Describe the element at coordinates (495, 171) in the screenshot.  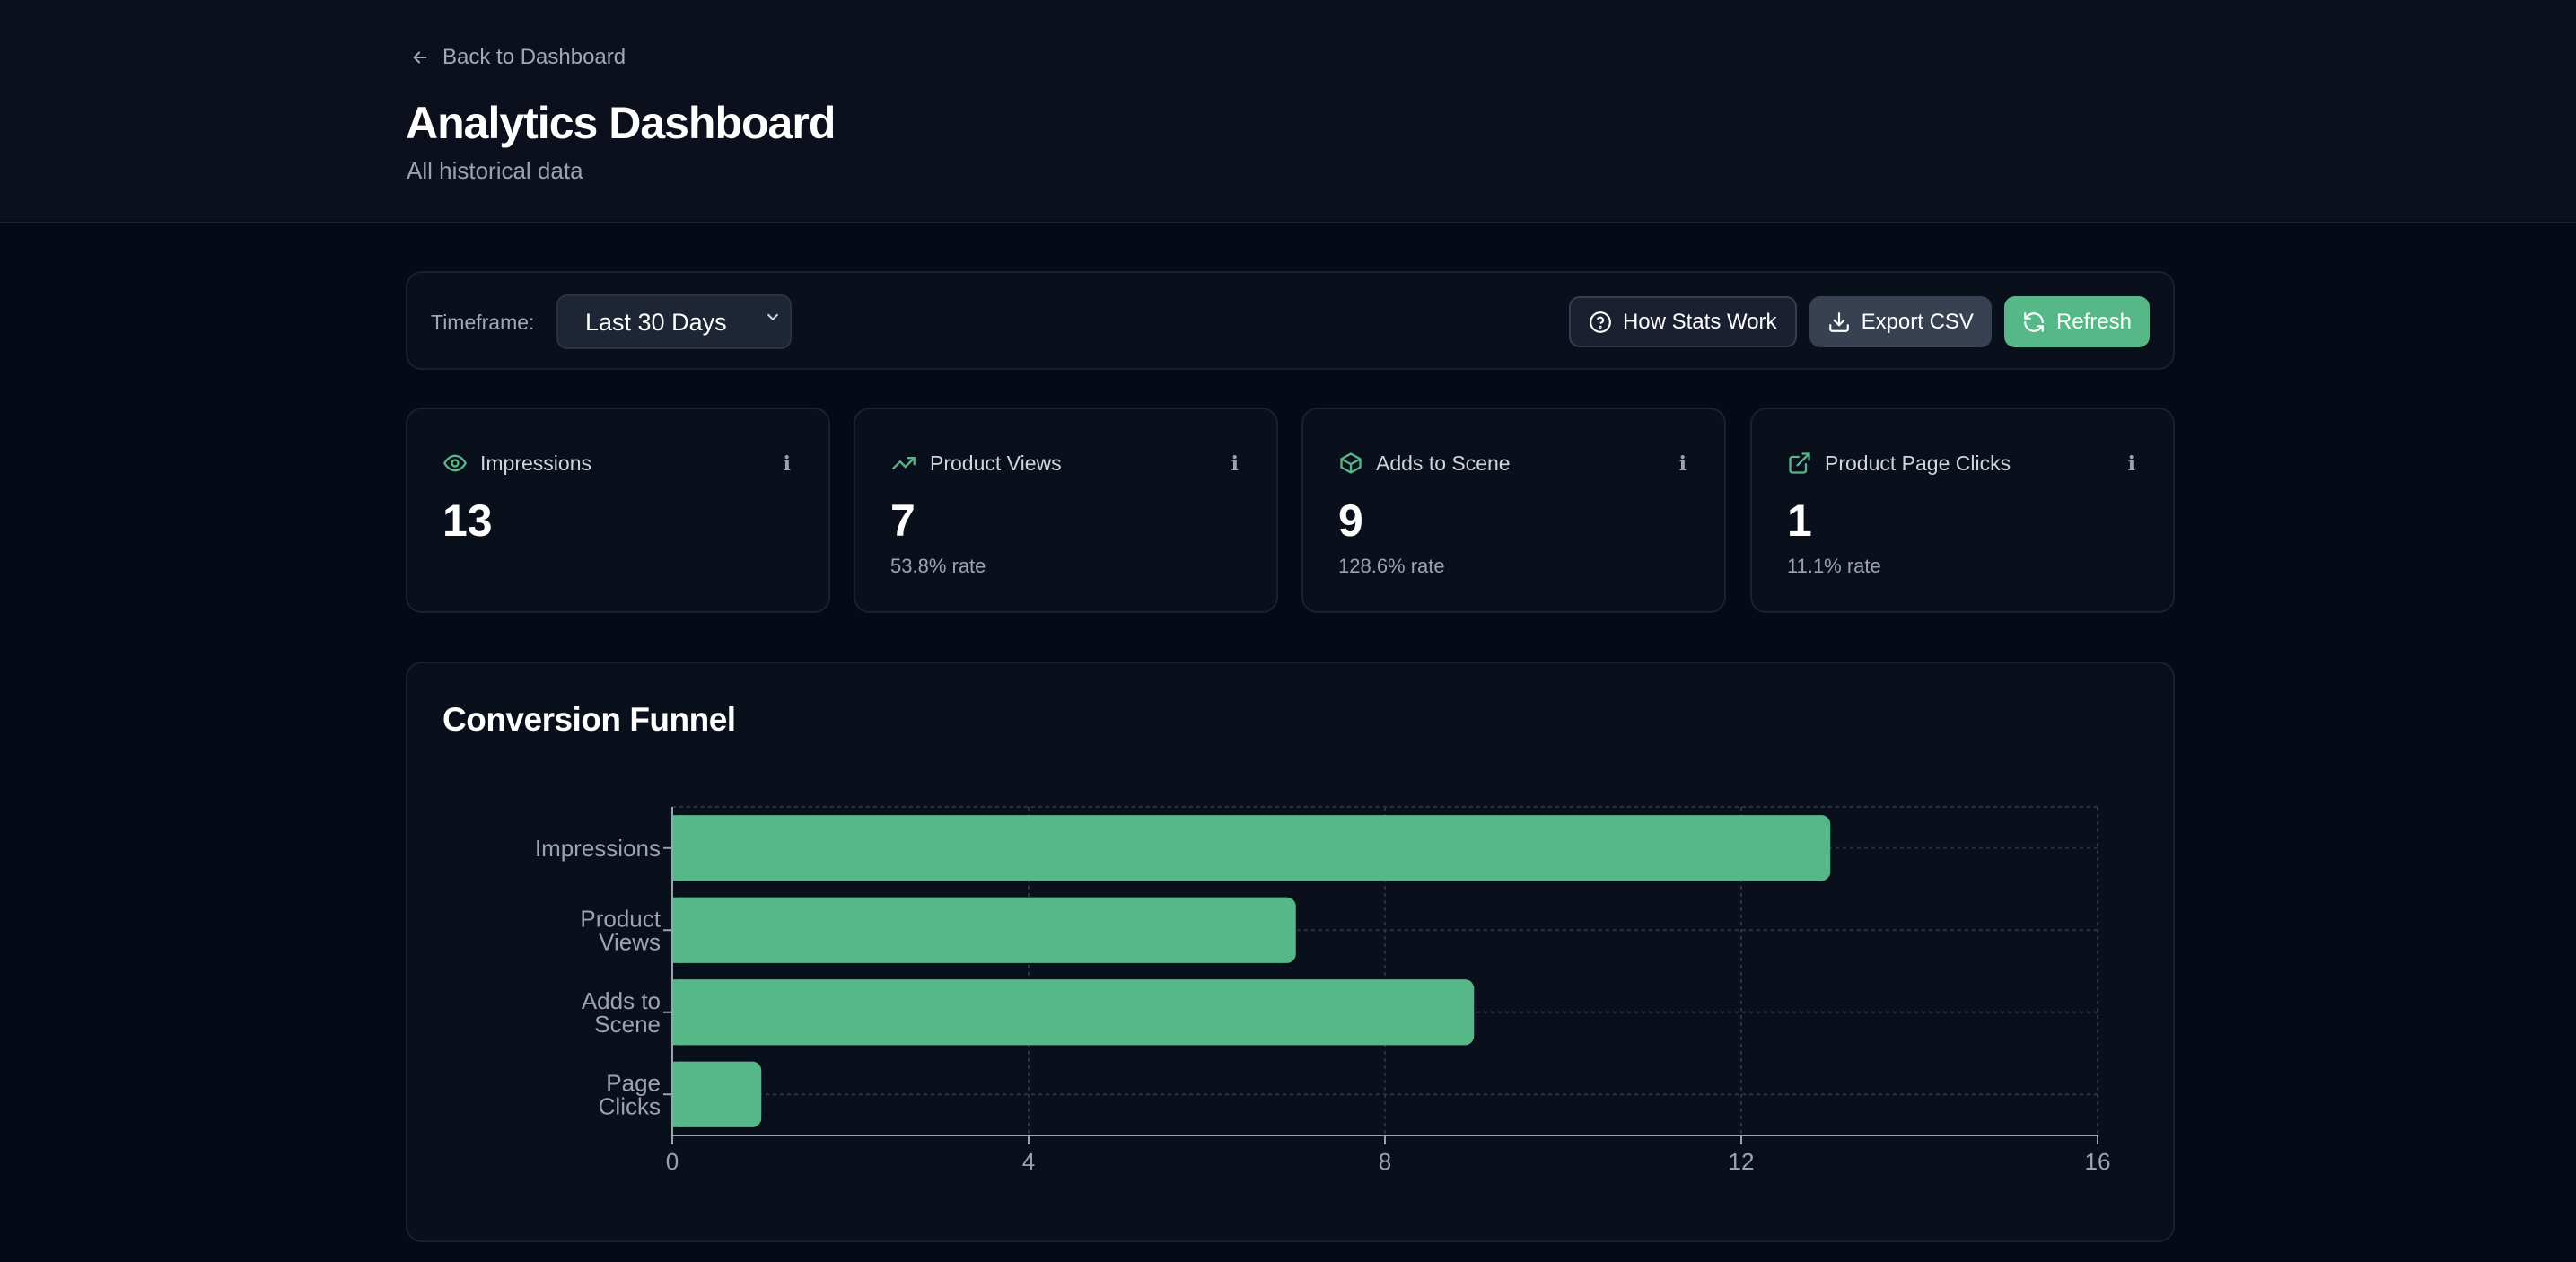
I see `page-subtitle: All historical data` at that location.